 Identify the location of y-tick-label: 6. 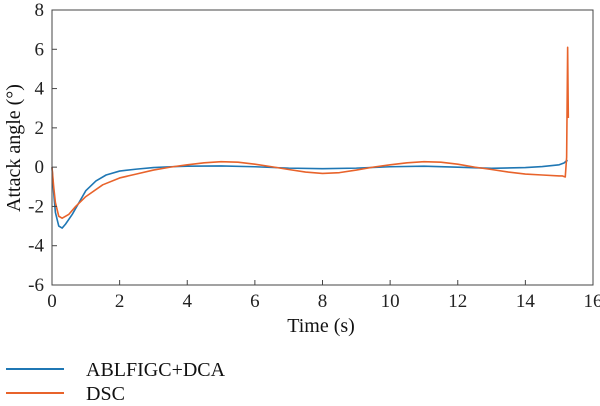
(40, 49).